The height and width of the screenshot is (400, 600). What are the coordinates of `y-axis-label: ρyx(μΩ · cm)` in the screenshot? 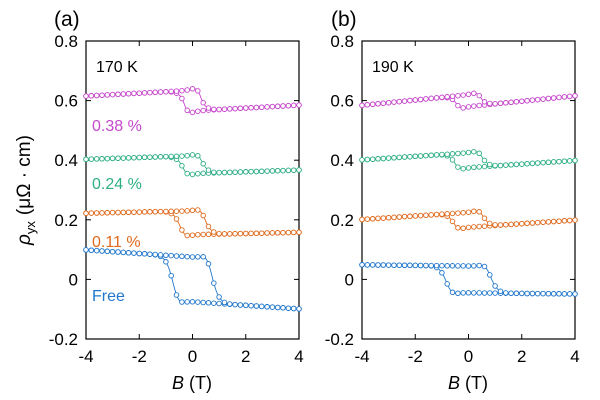 It's located at (26, 190).